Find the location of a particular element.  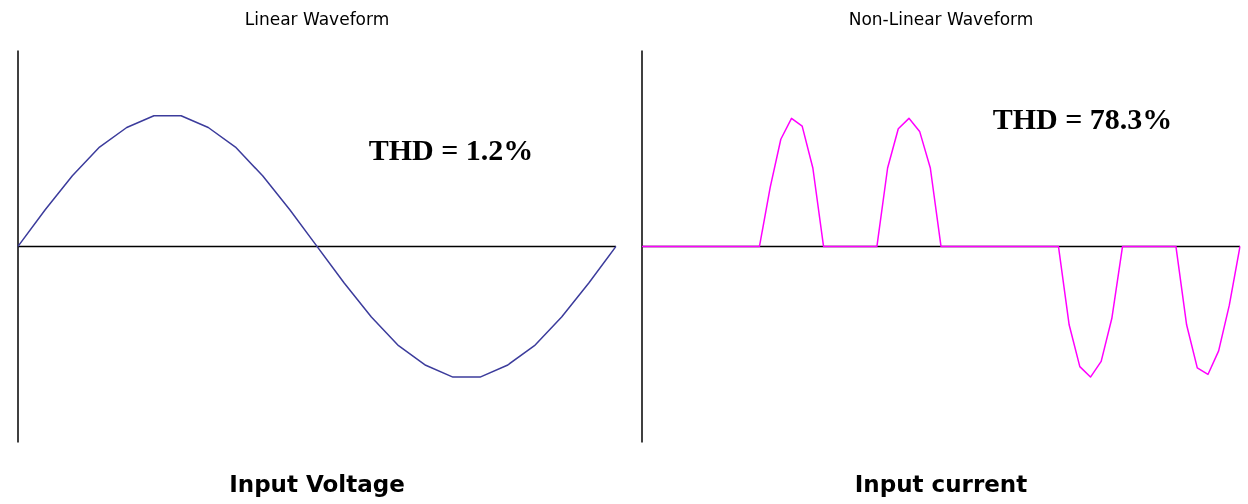

x-axis-title: Input current is located at coordinates (941, 484).